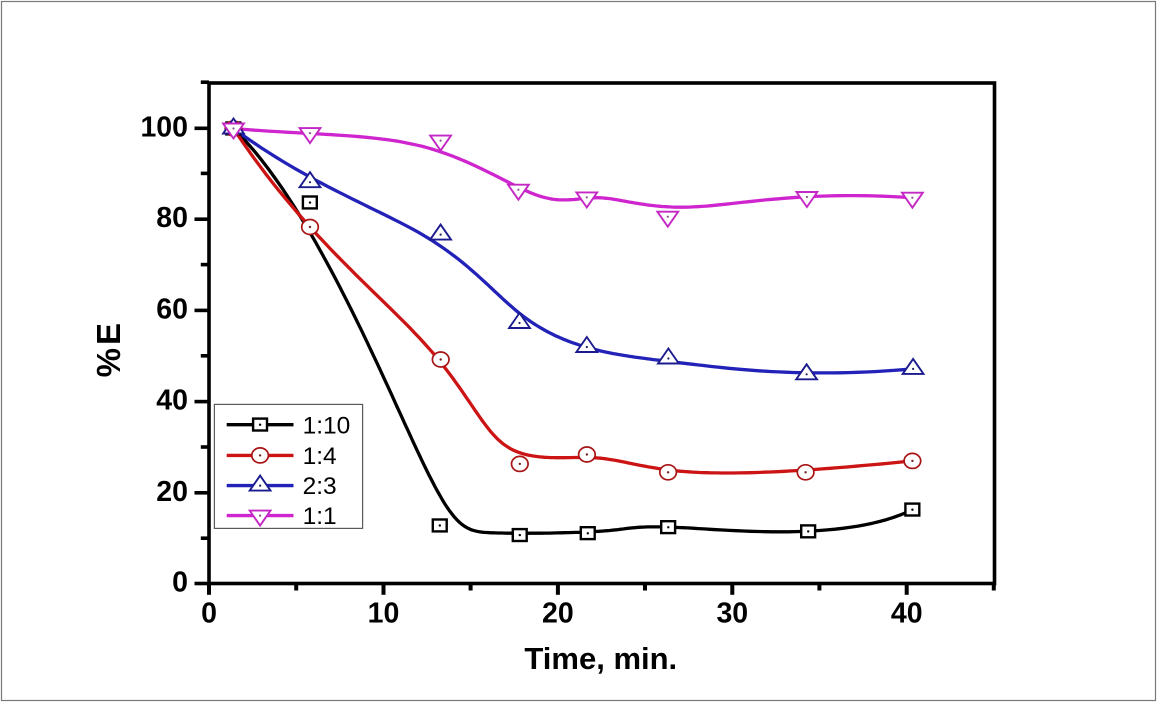 The image size is (1157, 707). What do you see at coordinates (327, 425) in the screenshot?
I see `svg-text: 1:10` at bounding box center [327, 425].